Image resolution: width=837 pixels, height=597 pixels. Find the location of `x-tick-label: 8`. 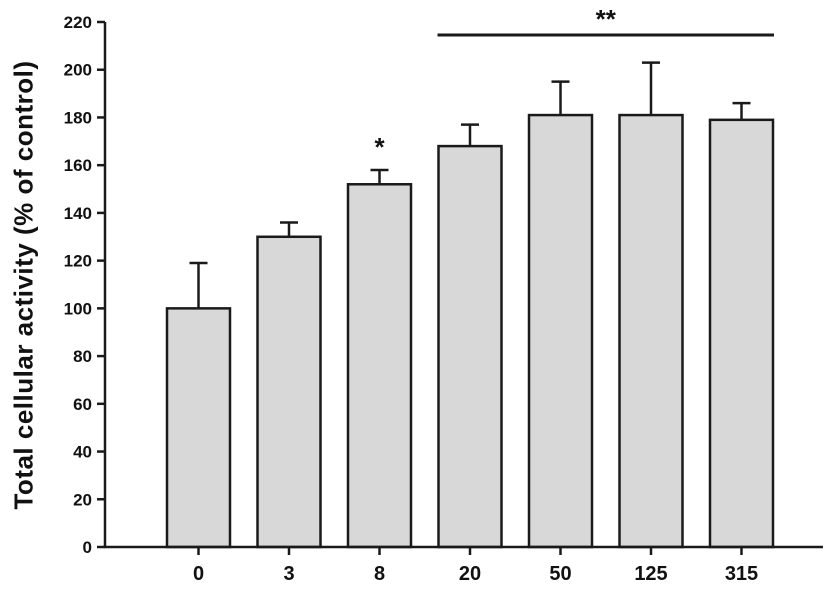

x-tick-label: 8 is located at coordinates (379, 574).